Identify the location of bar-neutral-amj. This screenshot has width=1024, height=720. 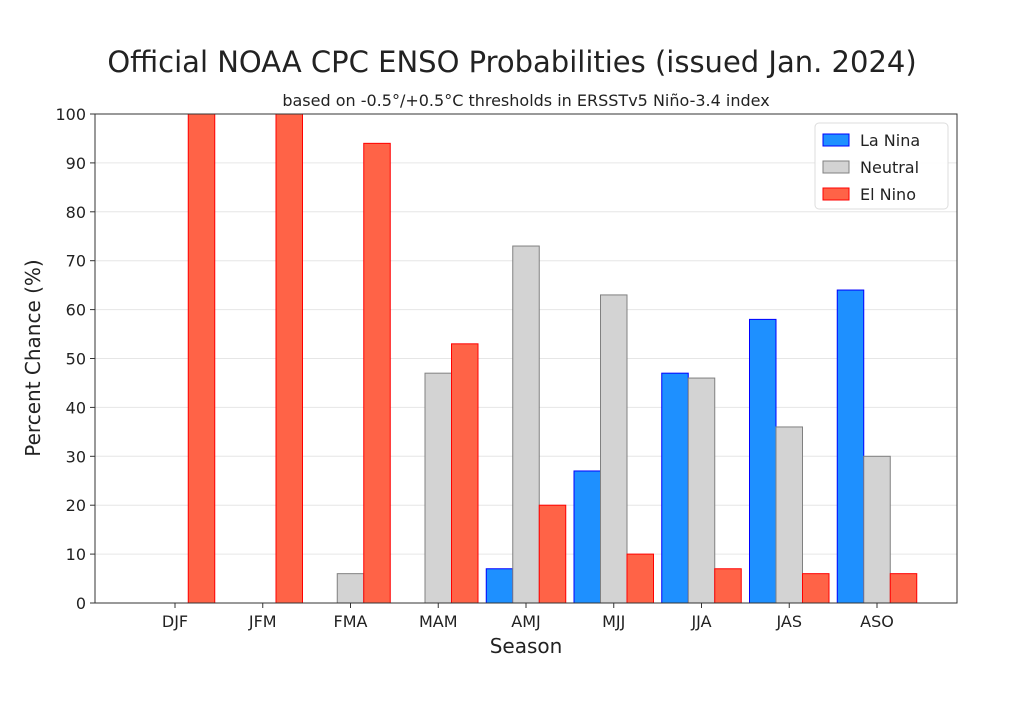
(526, 424).